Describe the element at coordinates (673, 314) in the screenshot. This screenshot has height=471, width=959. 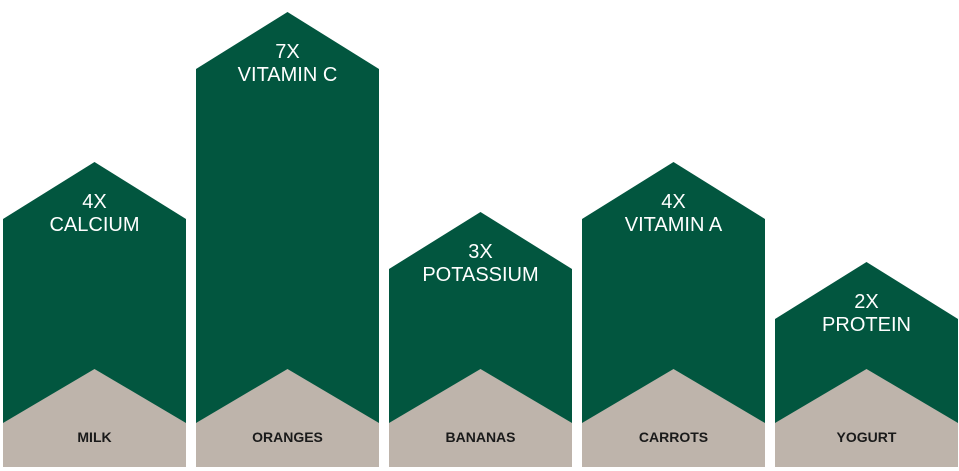
I see `bar-carrots` at that location.